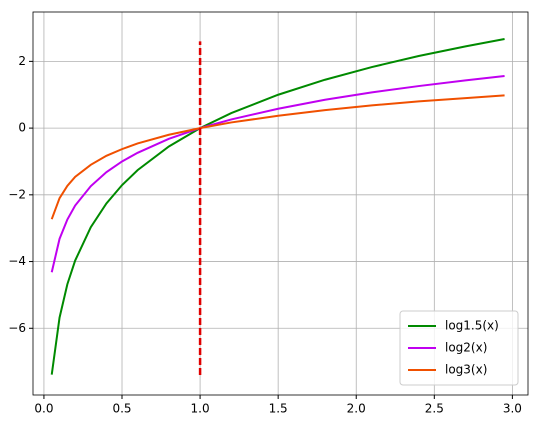 This screenshot has width=548, height=438. Describe the element at coordinates (22, 61) in the screenshot. I see `y-tick-label: 2` at that location.